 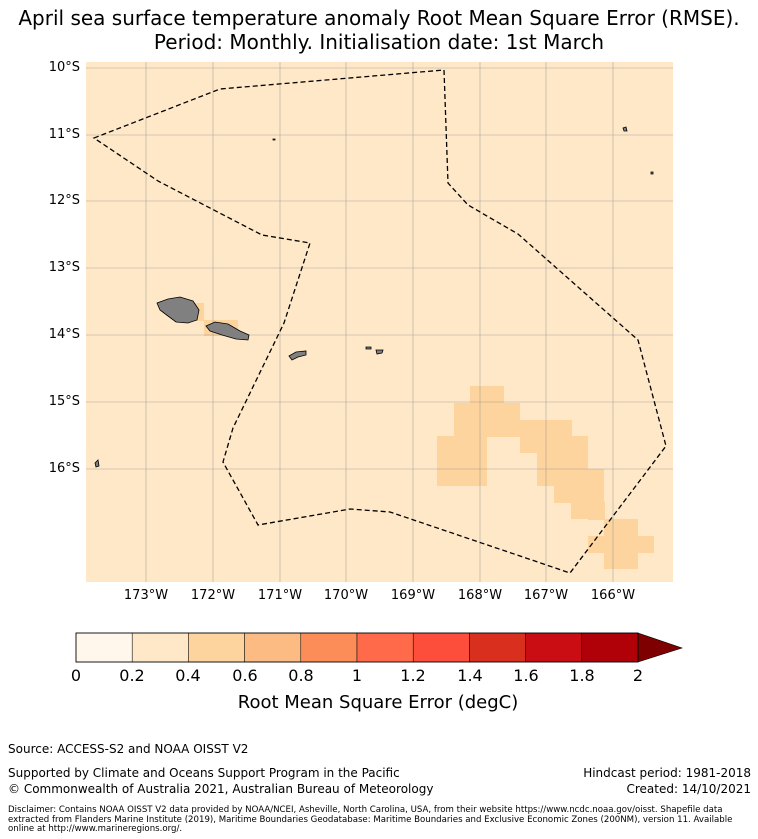 What do you see at coordinates (64, 401) in the screenshot?
I see `lat-label-15s: 15°S` at bounding box center [64, 401].